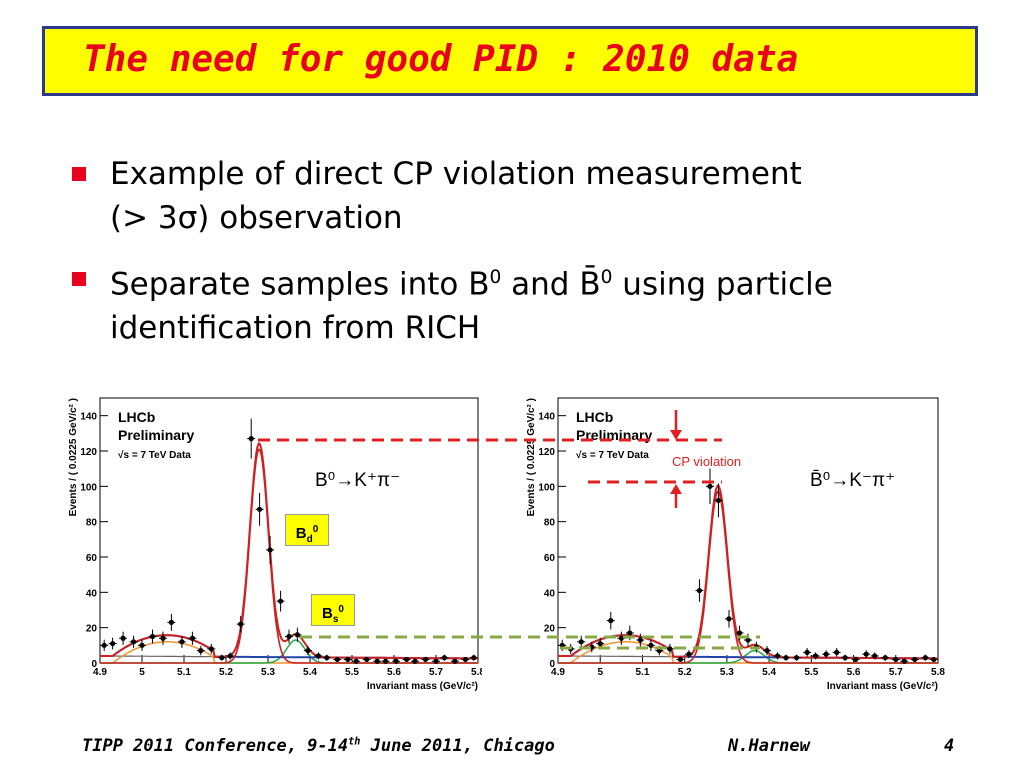 This screenshot has width=1024, height=768. I want to click on bd-sup: 0, so click(315, 529).